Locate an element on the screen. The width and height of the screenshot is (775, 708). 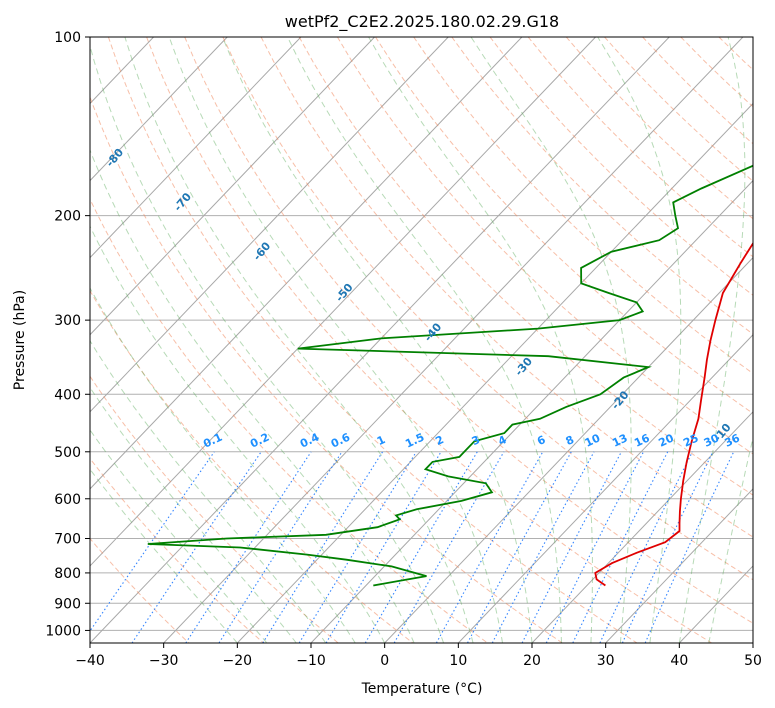
x-axis: −40 −30 −20 −10 0 10 20 30 40 50 is located at coordinates (418, 656).